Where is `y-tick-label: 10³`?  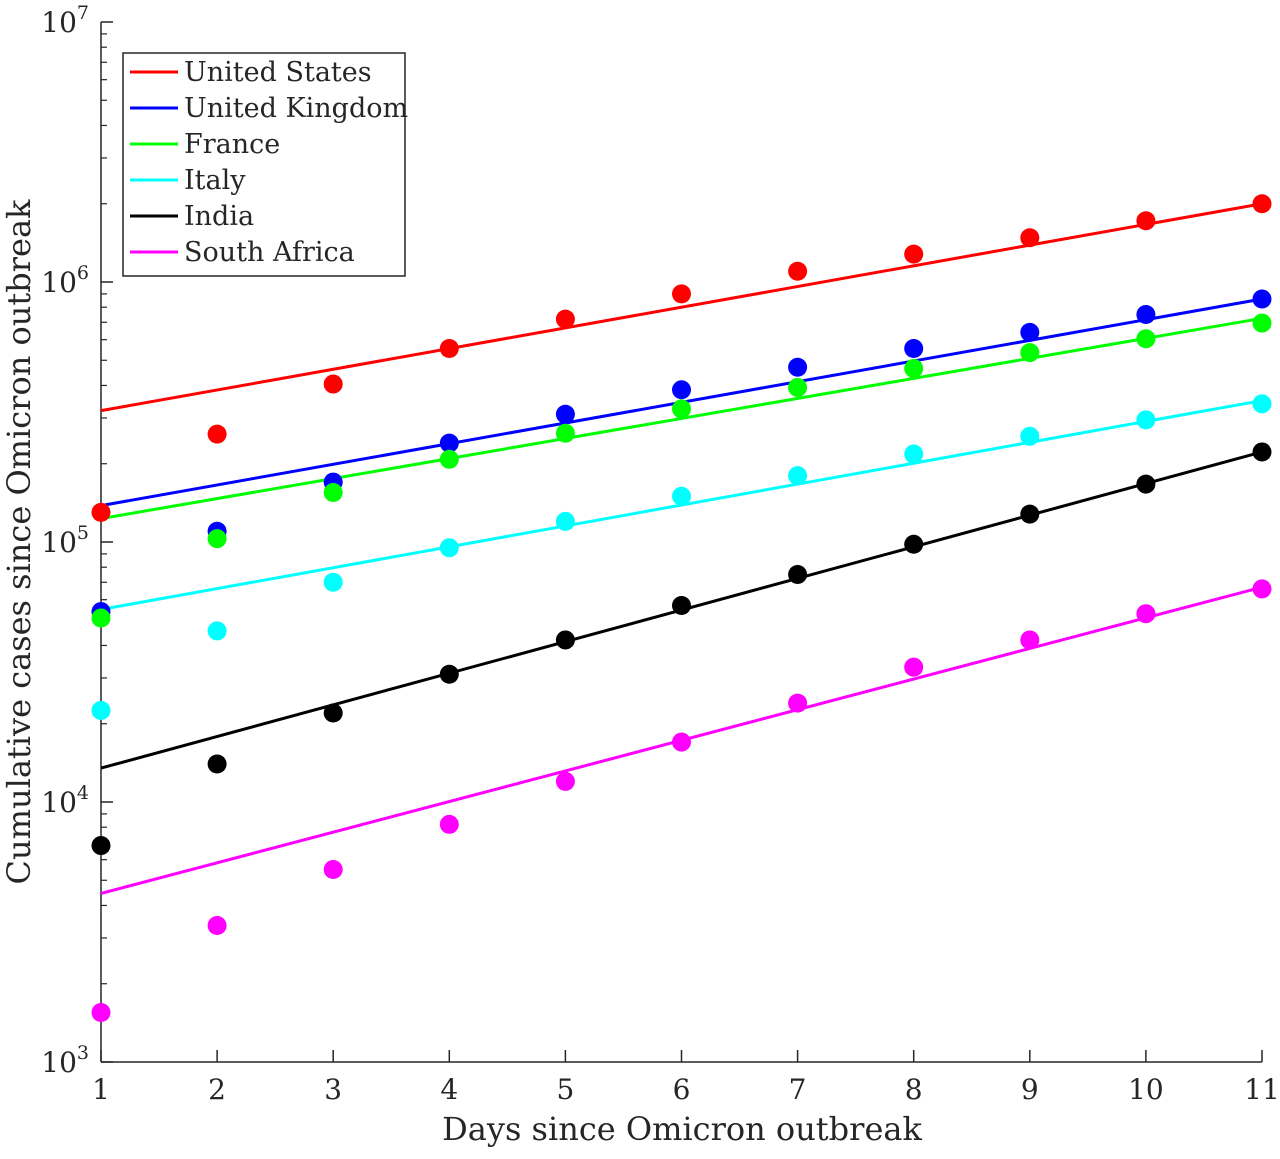 y-tick-label: 10³ is located at coordinates (65, 1060).